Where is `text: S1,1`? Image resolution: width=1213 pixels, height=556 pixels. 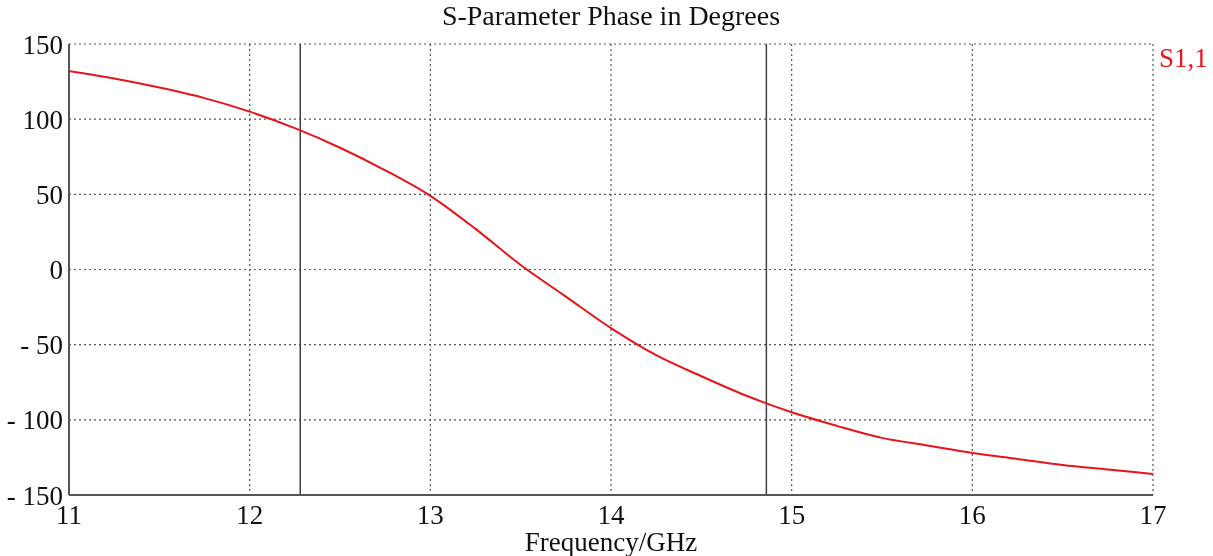 text: S1,1 is located at coordinates (1183, 58).